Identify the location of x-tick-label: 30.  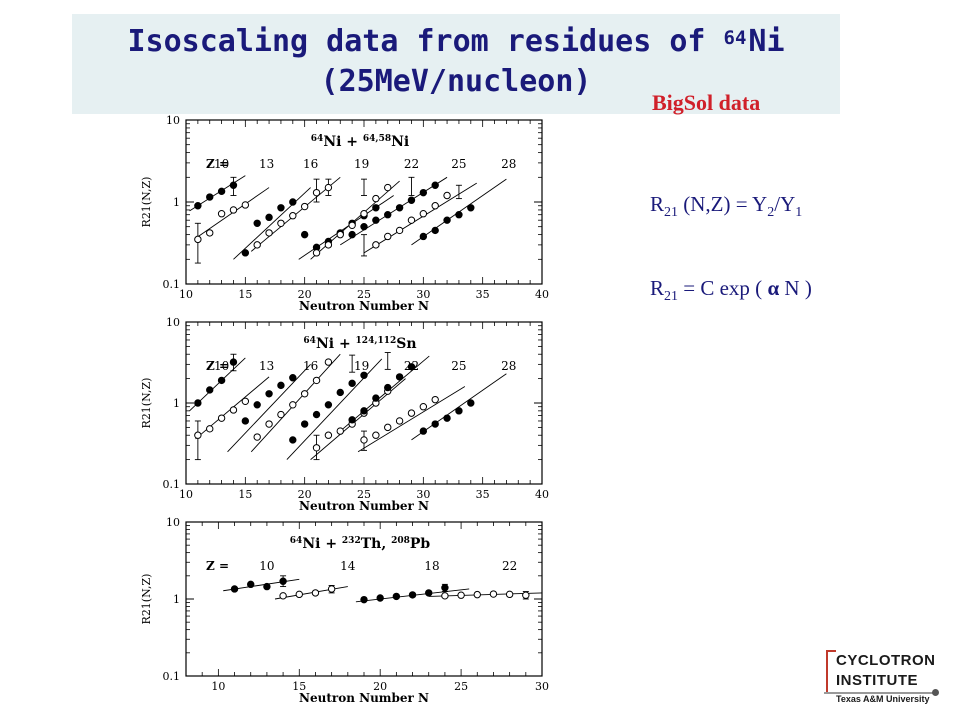
(542, 686).